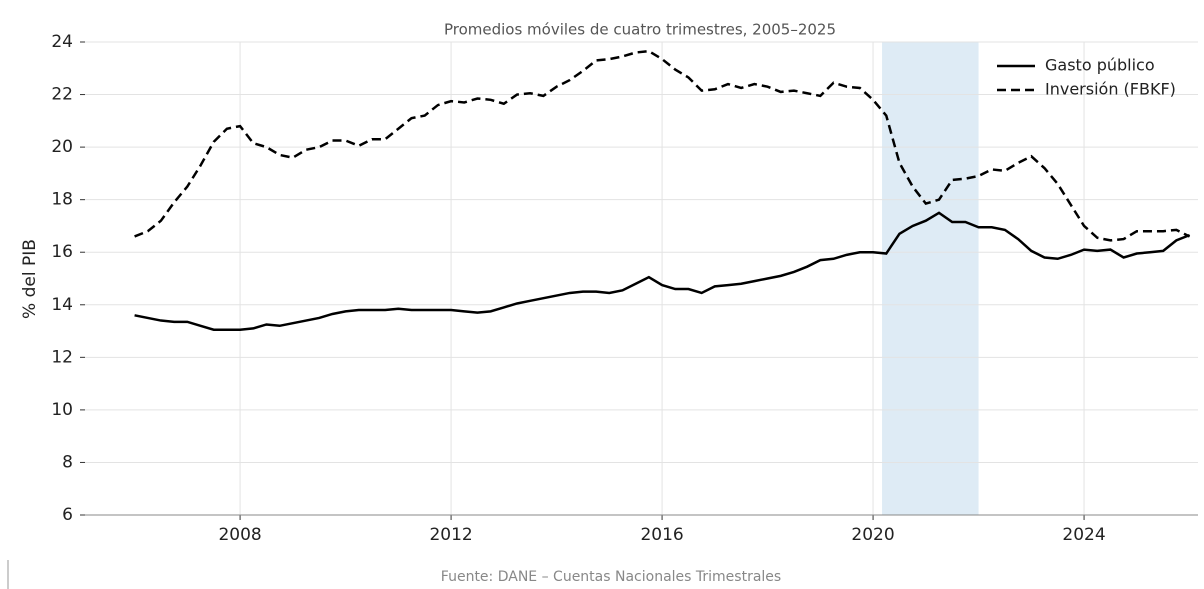 The height and width of the screenshot is (589, 1204). What do you see at coordinates (62, 42) in the screenshot?
I see `y-tick-label: 24` at bounding box center [62, 42].